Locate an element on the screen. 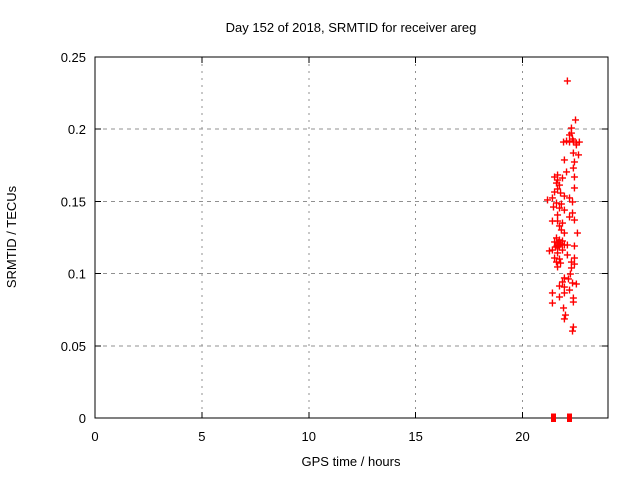 This screenshot has width=640, height=485. y-tick-label: 0.25 is located at coordinates (73, 57).